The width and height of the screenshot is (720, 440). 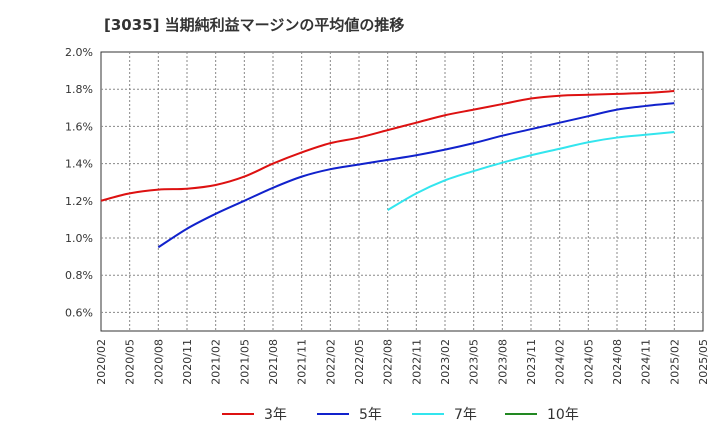 I want to click on x-tick-label: 2022/11, so click(x=416, y=362).